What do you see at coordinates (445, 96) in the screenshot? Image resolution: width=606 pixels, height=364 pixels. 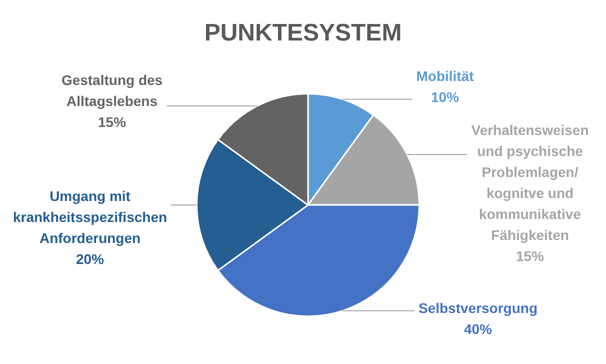 I see `data-label: 10%` at bounding box center [445, 96].